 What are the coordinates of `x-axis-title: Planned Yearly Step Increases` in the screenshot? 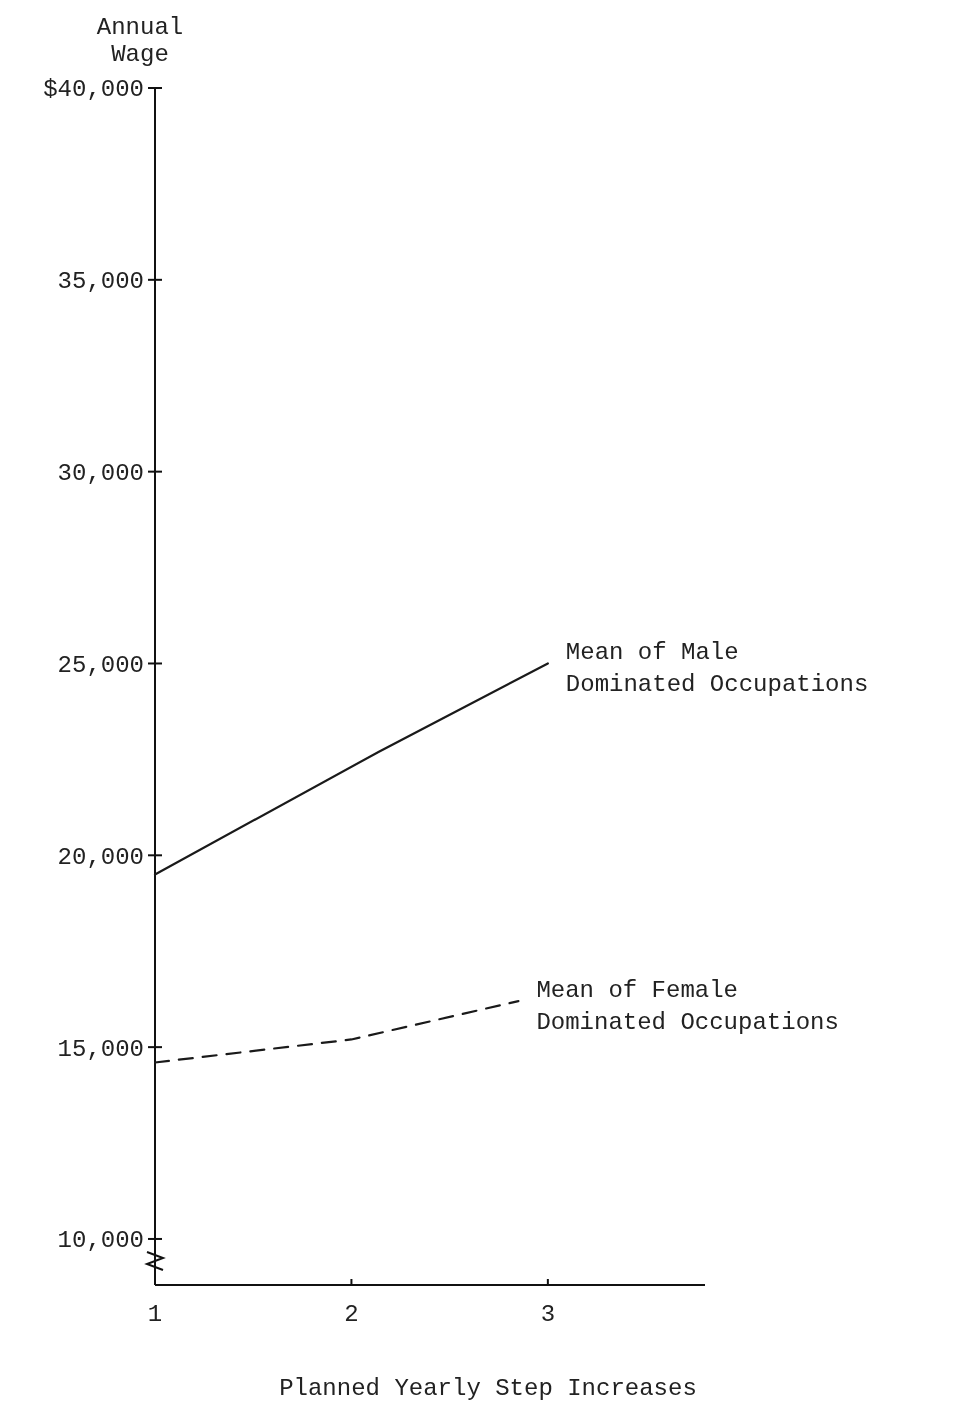 It's located at (488, 1388).